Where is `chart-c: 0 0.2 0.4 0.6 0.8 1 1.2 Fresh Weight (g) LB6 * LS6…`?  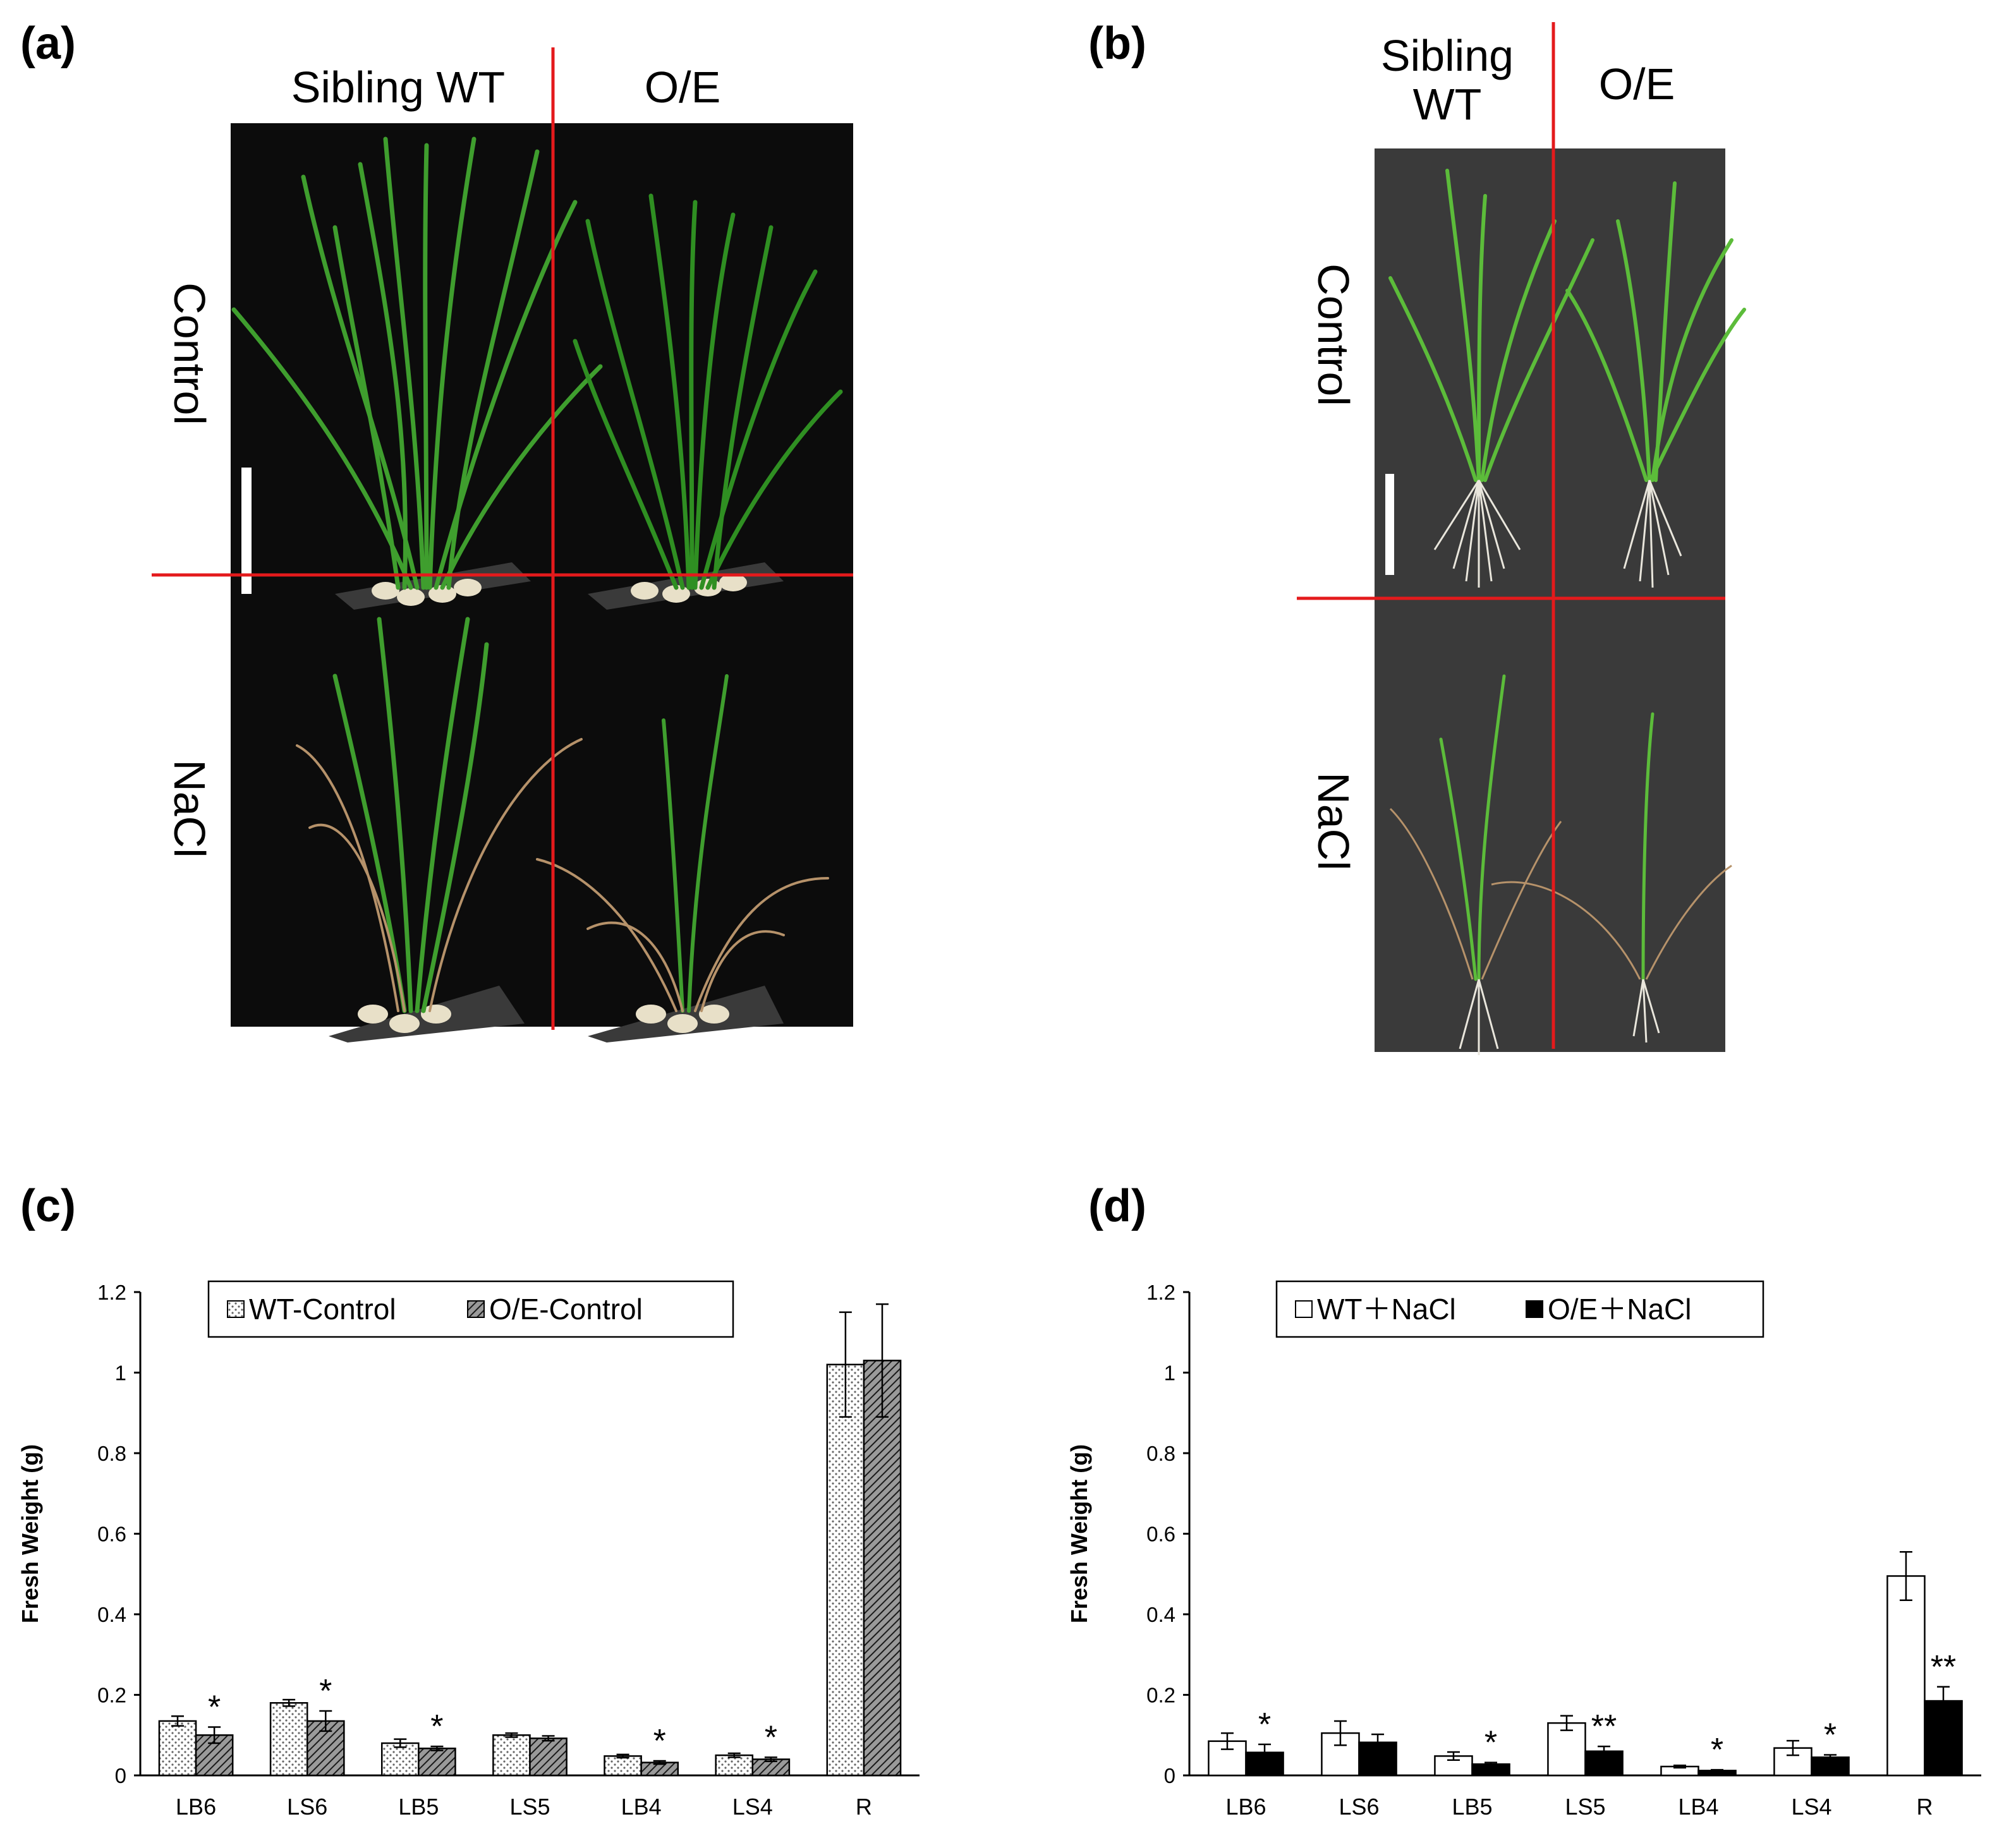
chart-c: 0 0.2 0.4 0.6 0.8 1 1.2 Fresh Weight (g) LB6 * LS6… is located at coordinates (468, 1550).